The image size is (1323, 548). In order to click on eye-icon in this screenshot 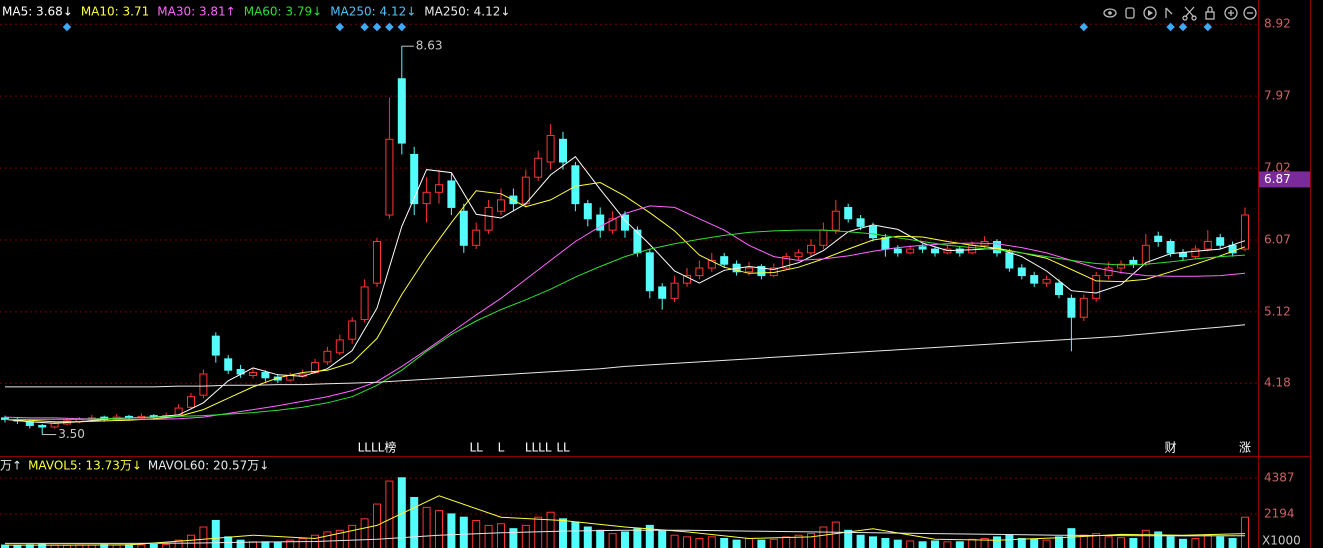, I will do `click(1110, 13)`.